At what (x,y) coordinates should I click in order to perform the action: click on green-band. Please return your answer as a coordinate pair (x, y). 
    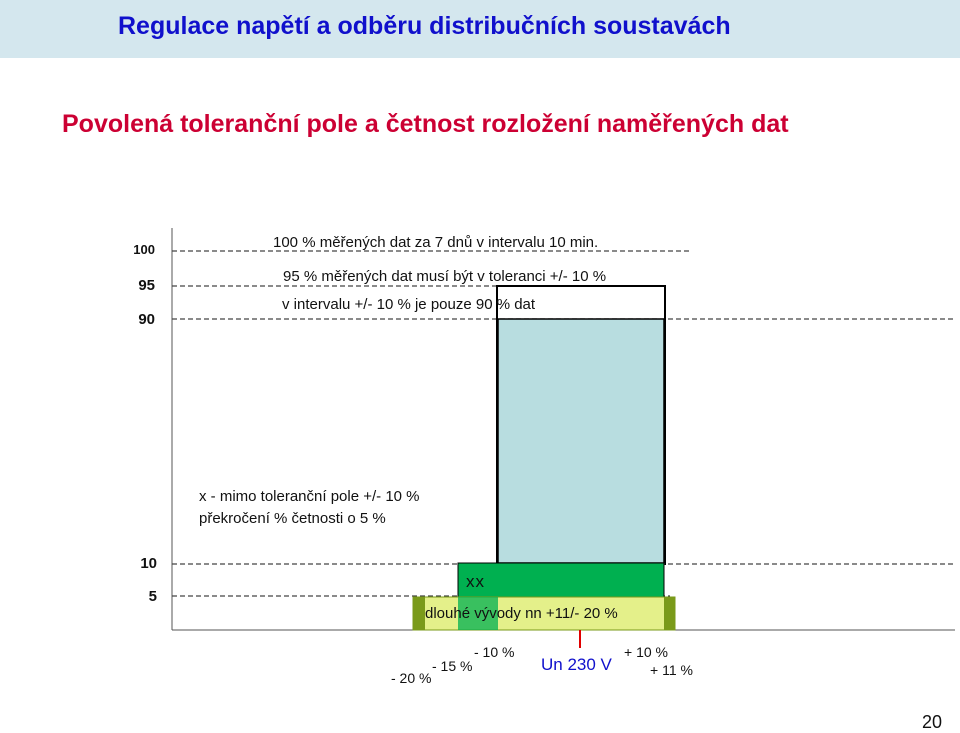
    Looking at the image, I should click on (561, 580).